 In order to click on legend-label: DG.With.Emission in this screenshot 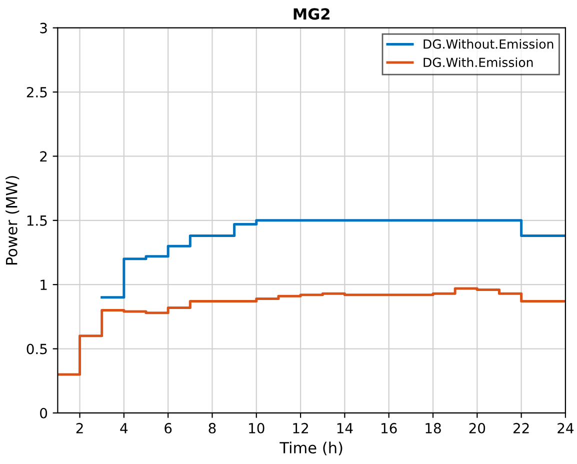, I will do `click(478, 62)`.